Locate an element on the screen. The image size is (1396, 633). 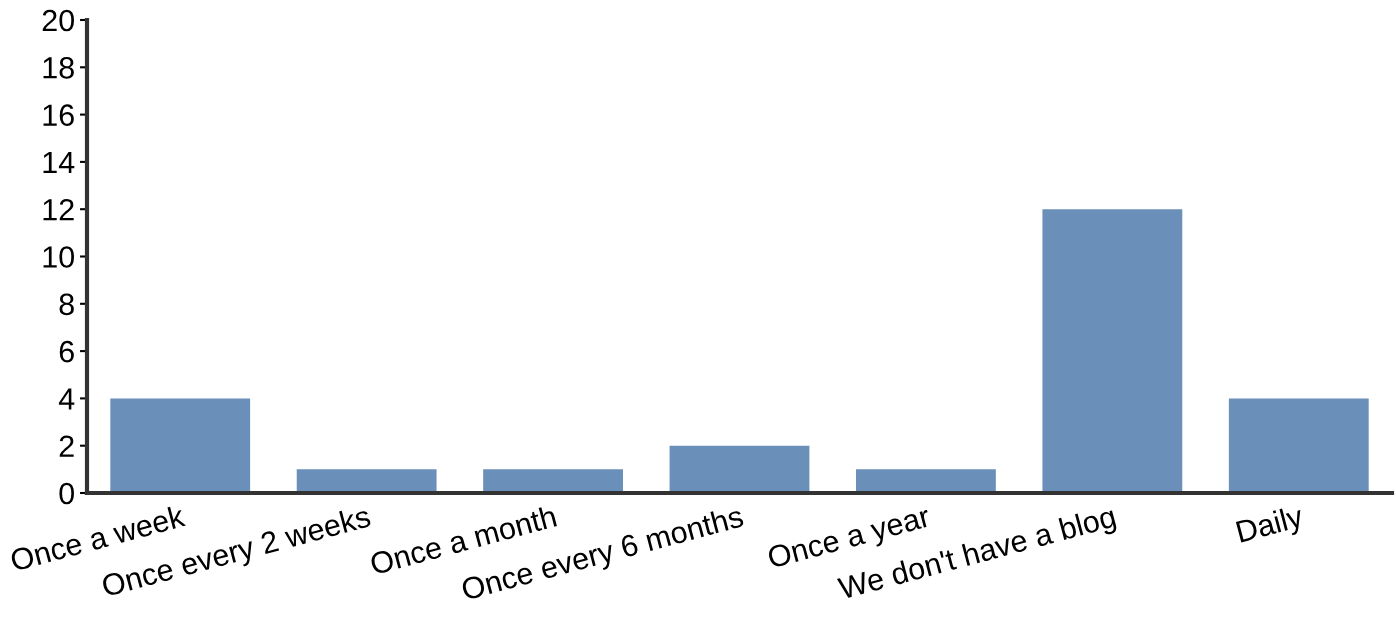
y-tick-label: 12 is located at coordinates (58, 209).